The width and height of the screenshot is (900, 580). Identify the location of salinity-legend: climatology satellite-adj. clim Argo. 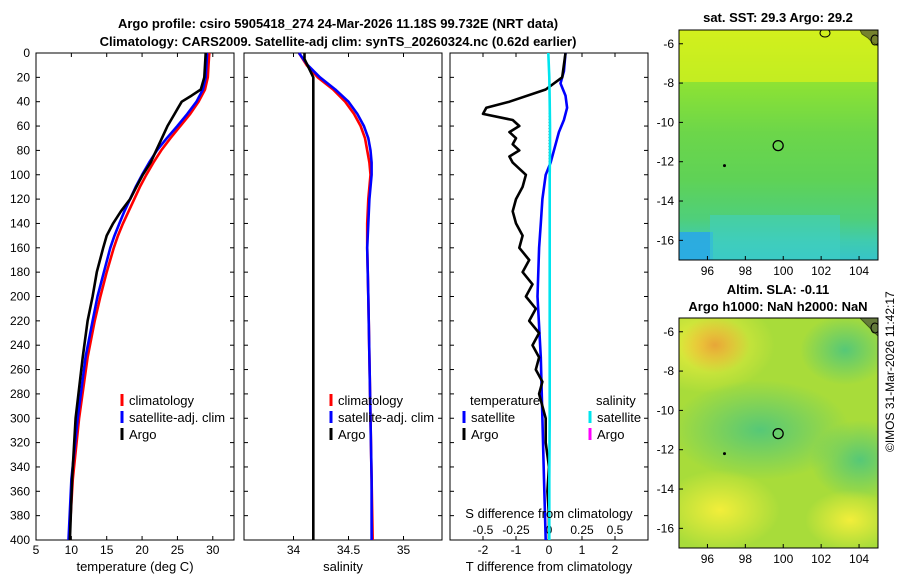
(381, 417).